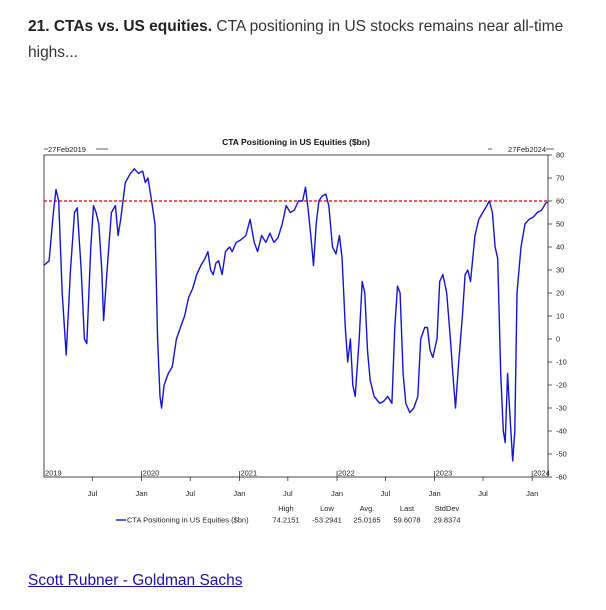  What do you see at coordinates (53, 473) in the screenshot?
I see `x-year-label: 2019` at bounding box center [53, 473].